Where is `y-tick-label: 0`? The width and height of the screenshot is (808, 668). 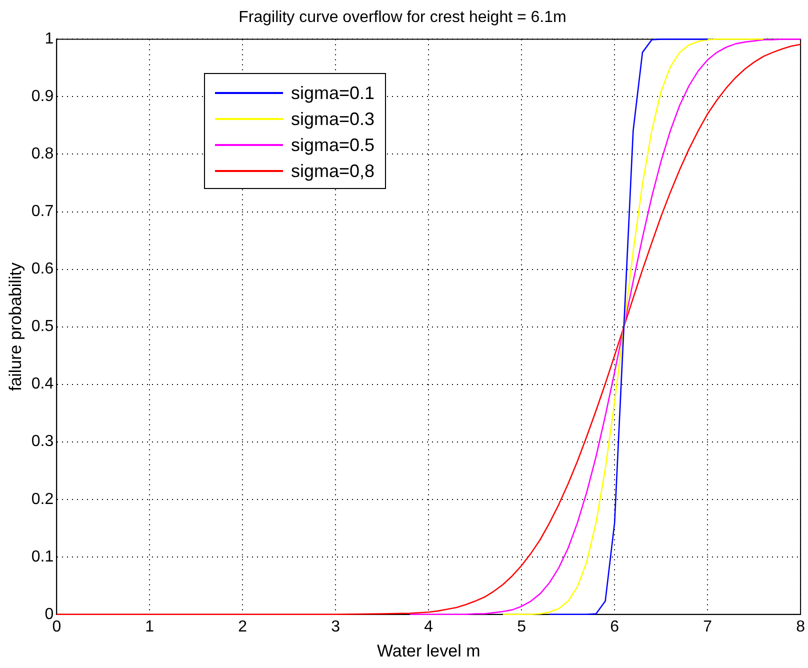 y-tick-label: 0 is located at coordinates (49, 614).